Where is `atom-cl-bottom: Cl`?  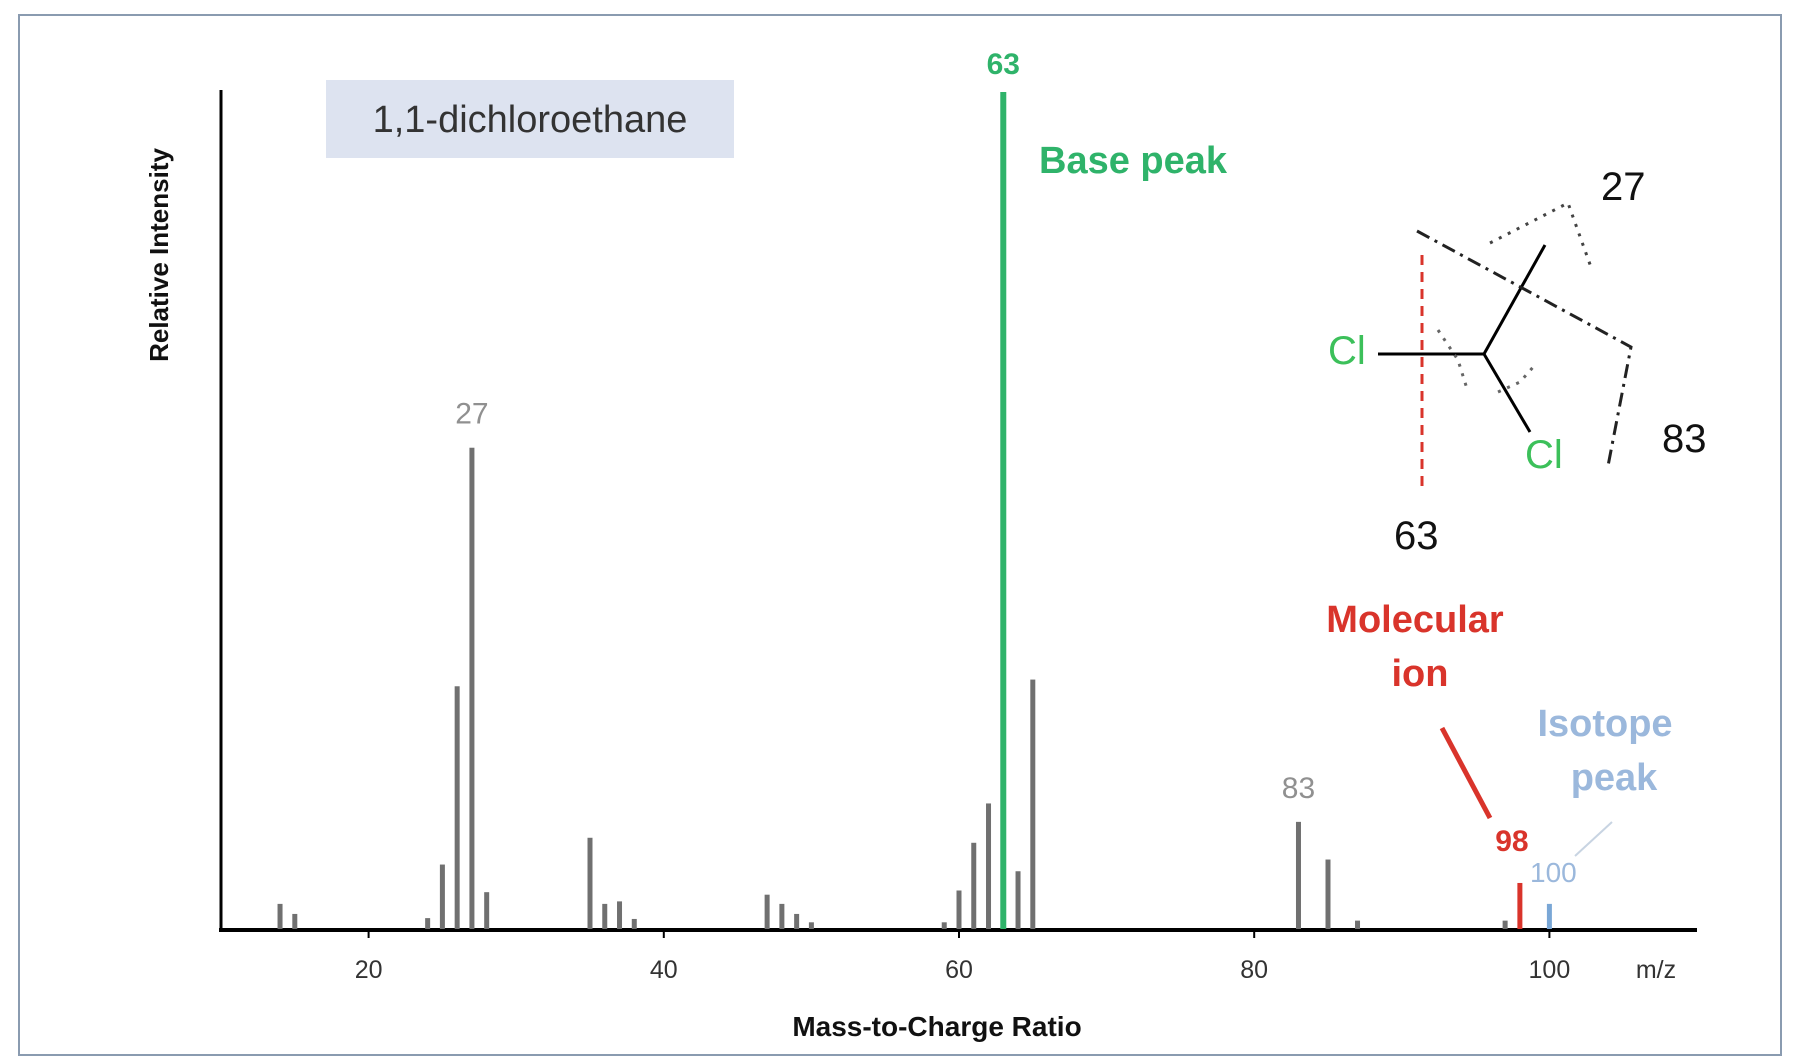 atom-cl-bottom: Cl is located at coordinates (1544, 455).